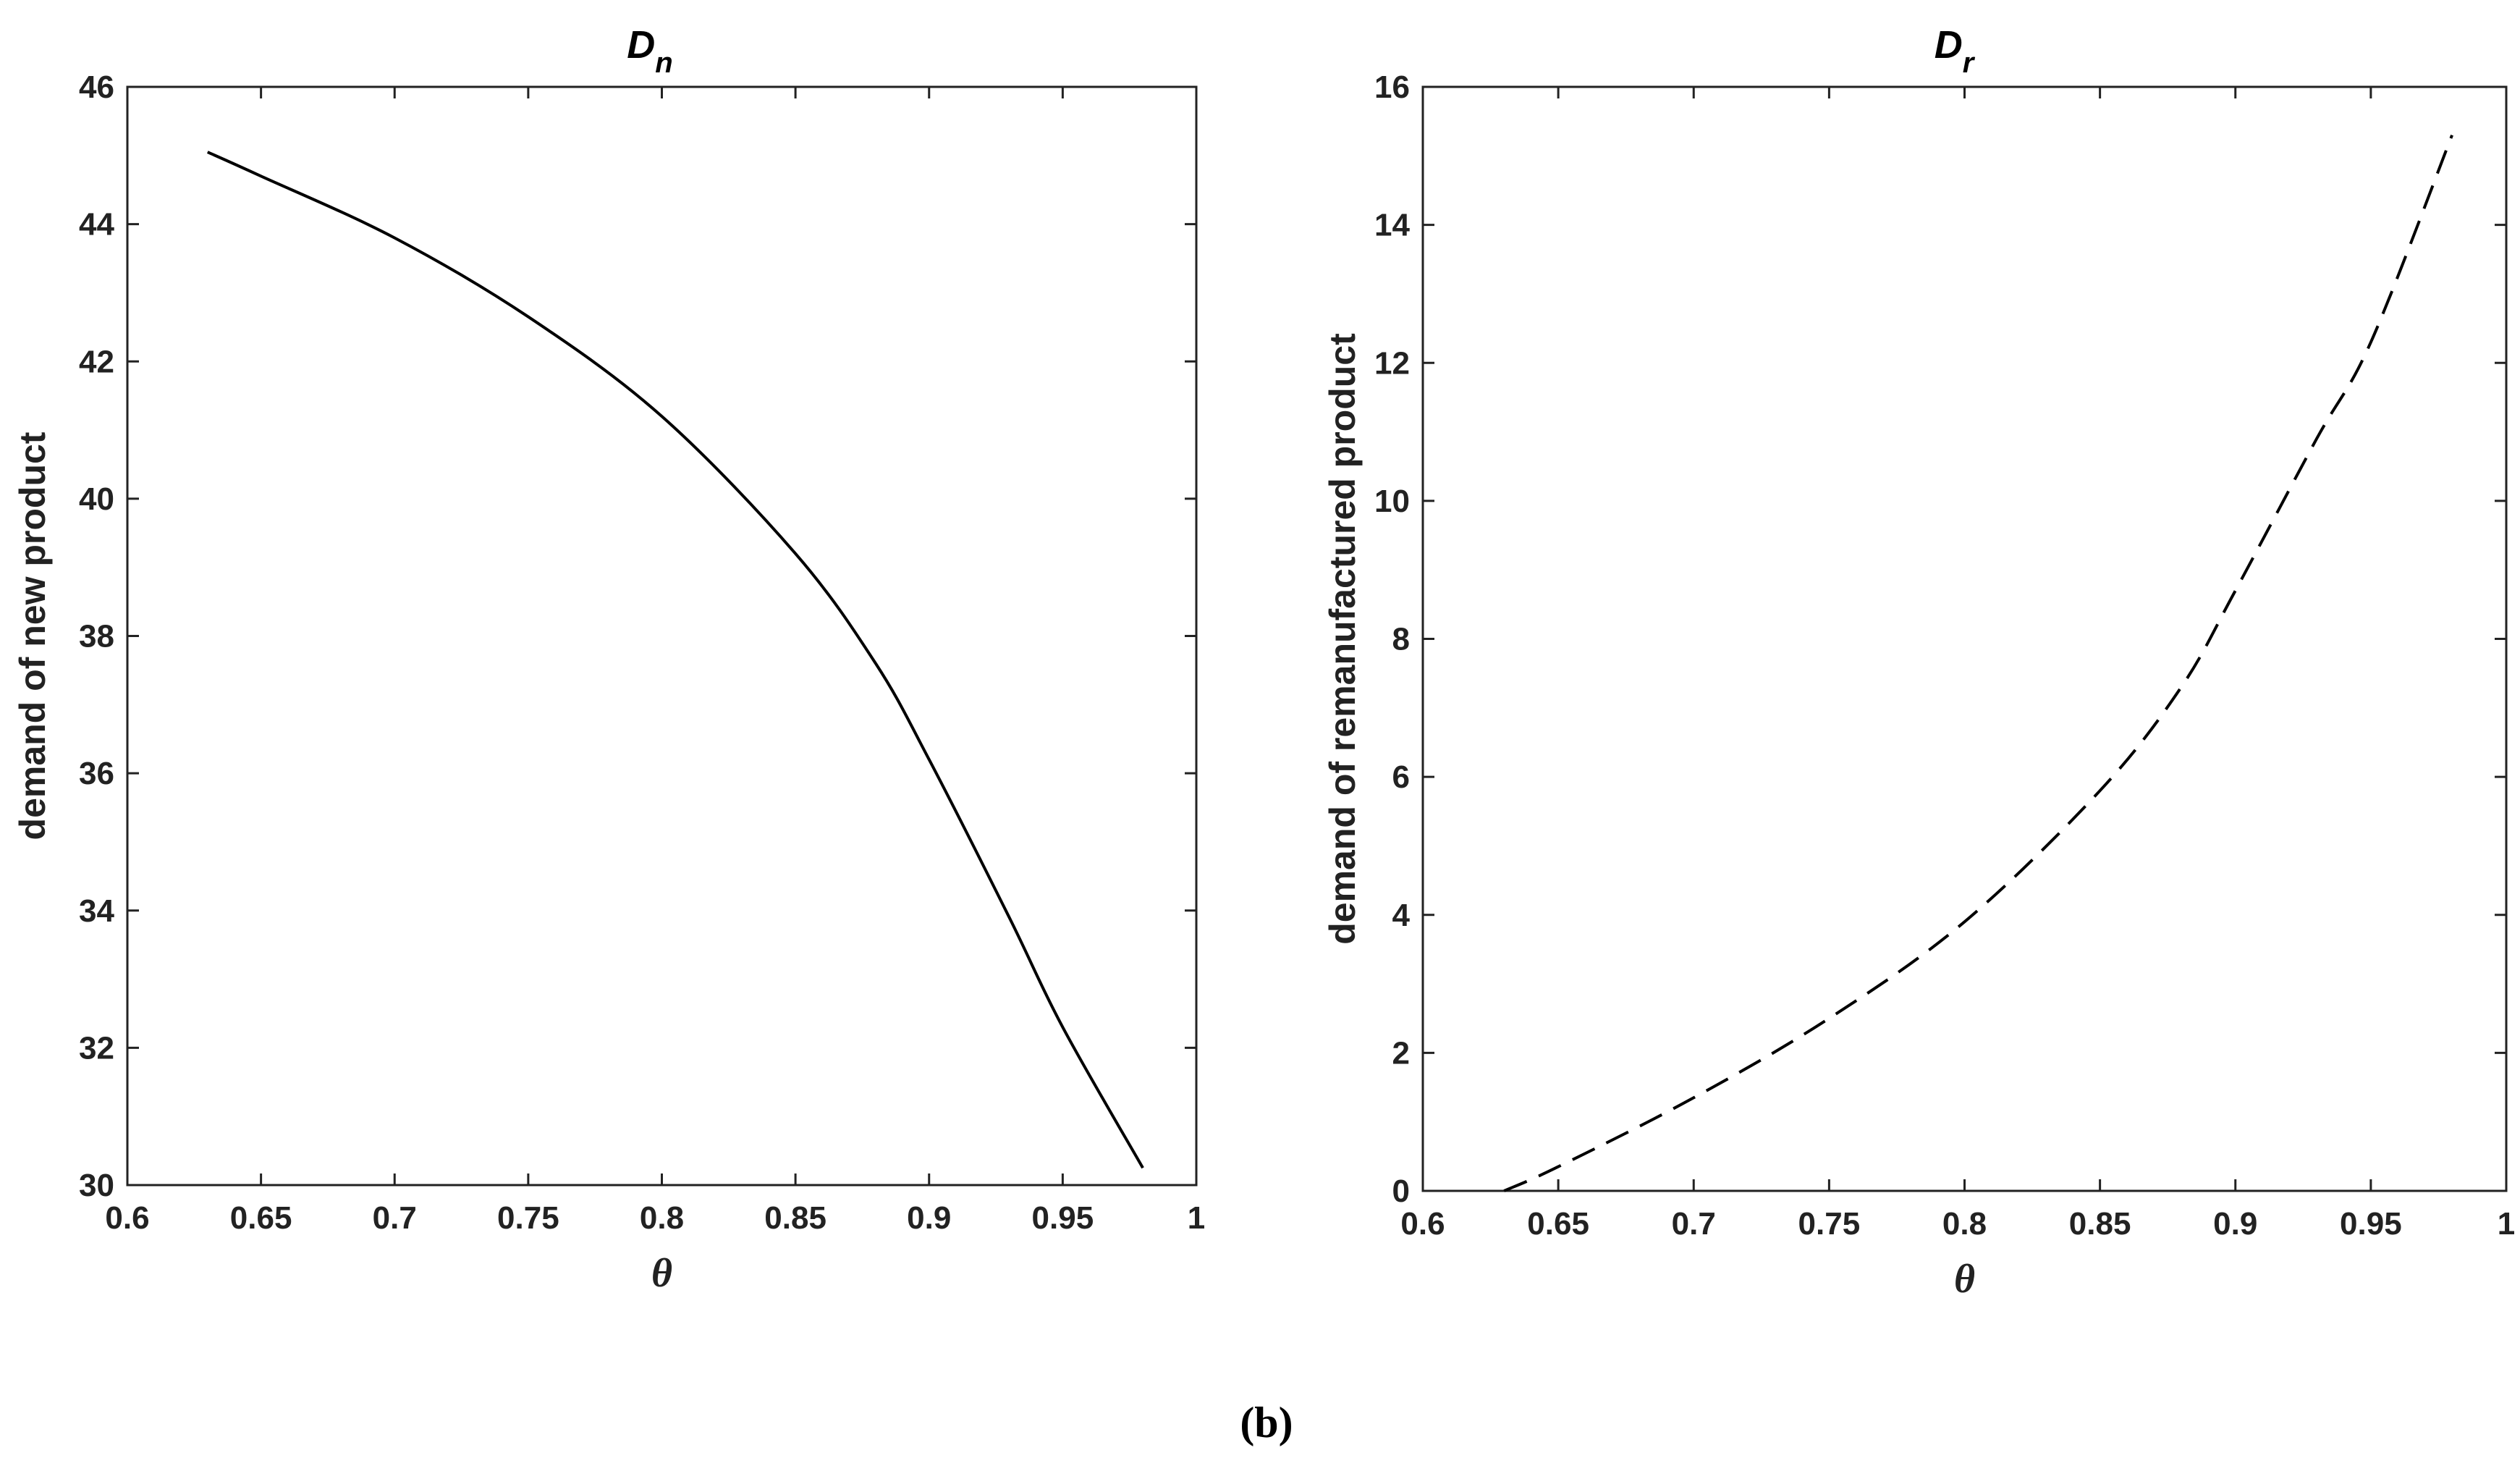 This screenshot has width=2520, height=1458. What do you see at coordinates (96, 361) in the screenshot?
I see `y-tick-label: 42` at bounding box center [96, 361].